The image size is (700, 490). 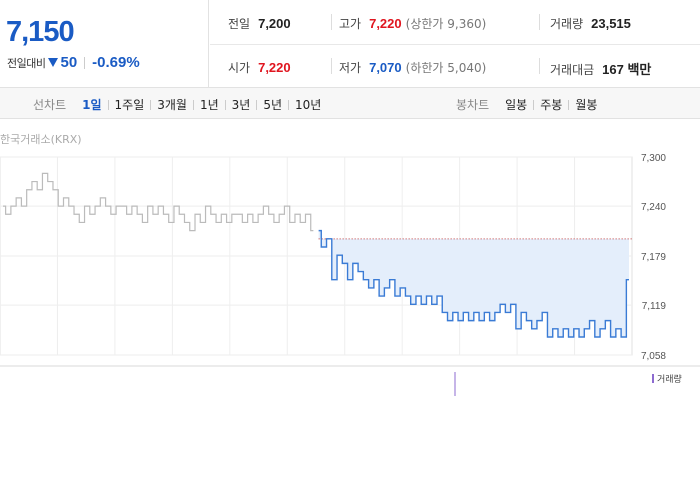 What do you see at coordinates (385, 67) in the screenshot?
I see `stat-value: 7,070` at bounding box center [385, 67].